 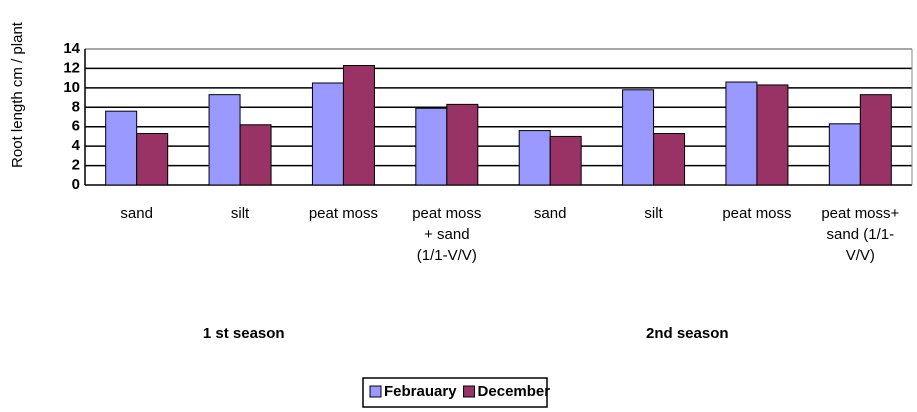 I want to click on y-tick-label: 14, so click(x=71, y=48).